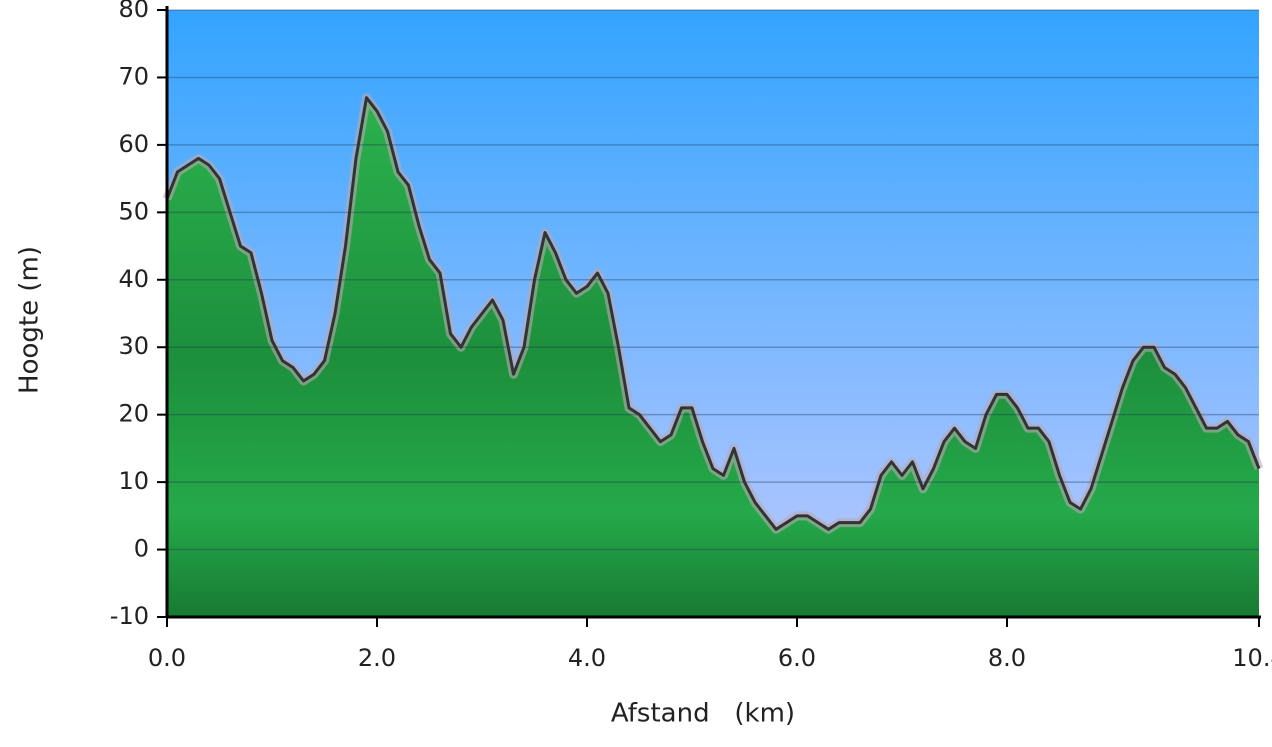 The width and height of the screenshot is (1272, 747). I want to click on x-tick-label: 0.0, so click(167, 658).